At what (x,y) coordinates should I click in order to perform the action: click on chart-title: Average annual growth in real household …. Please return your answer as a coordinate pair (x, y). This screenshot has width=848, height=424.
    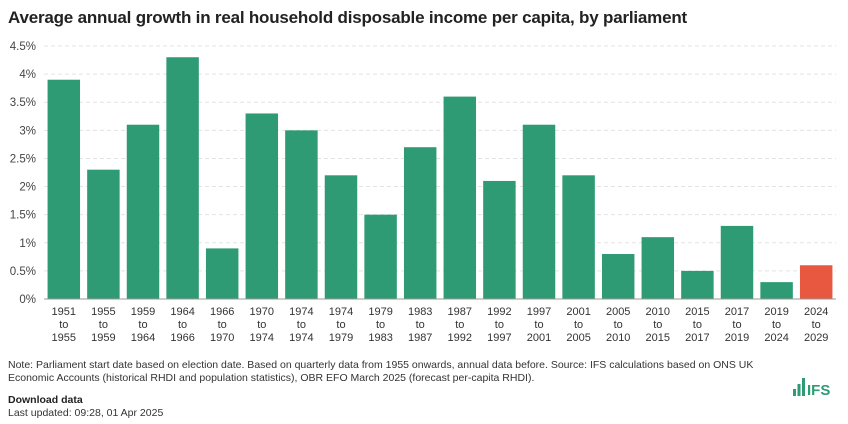
    Looking at the image, I should click on (347, 17).